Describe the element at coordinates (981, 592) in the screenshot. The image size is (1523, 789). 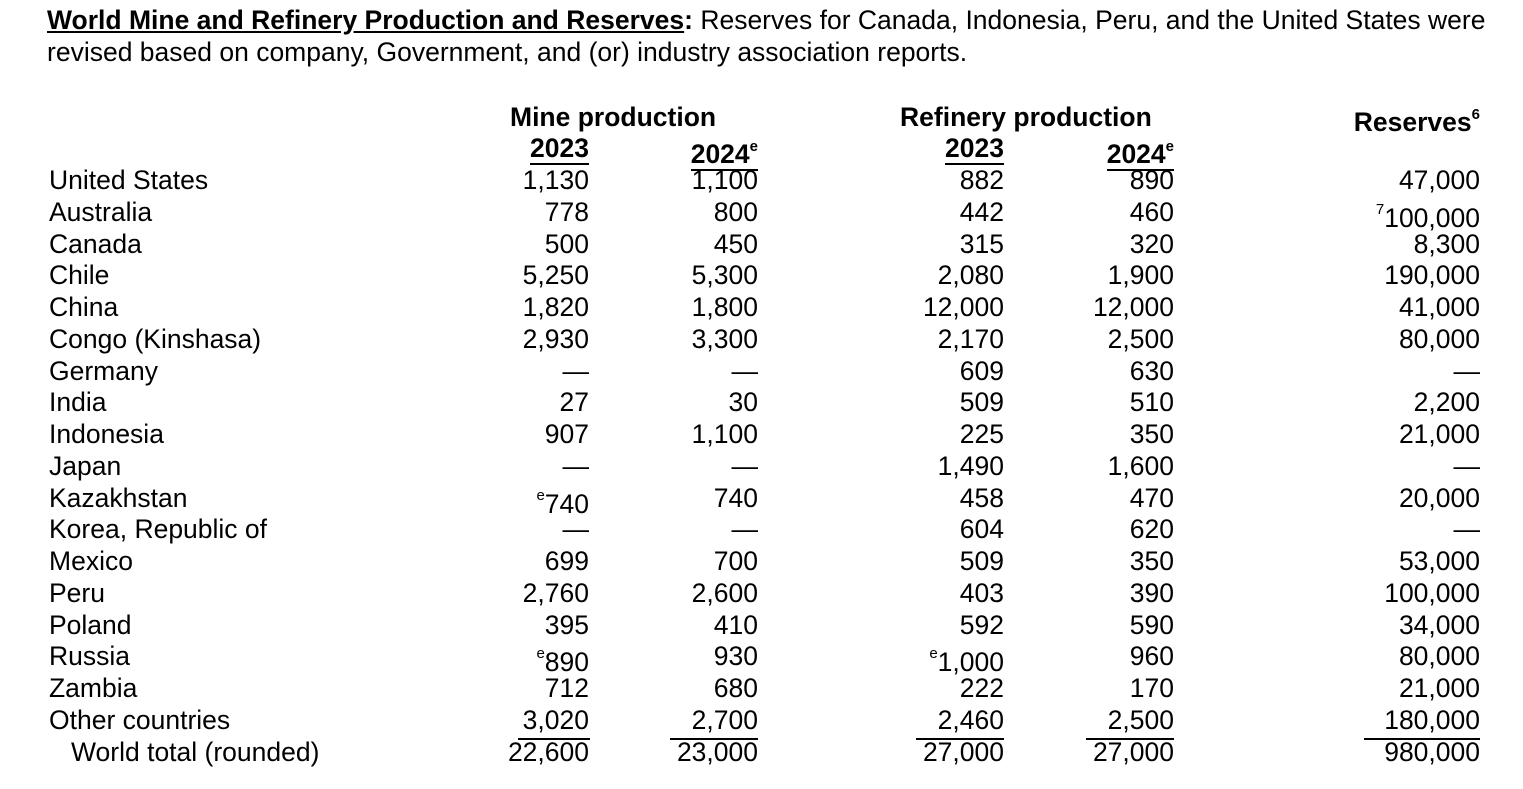
I see `value-text: 403` at that location.